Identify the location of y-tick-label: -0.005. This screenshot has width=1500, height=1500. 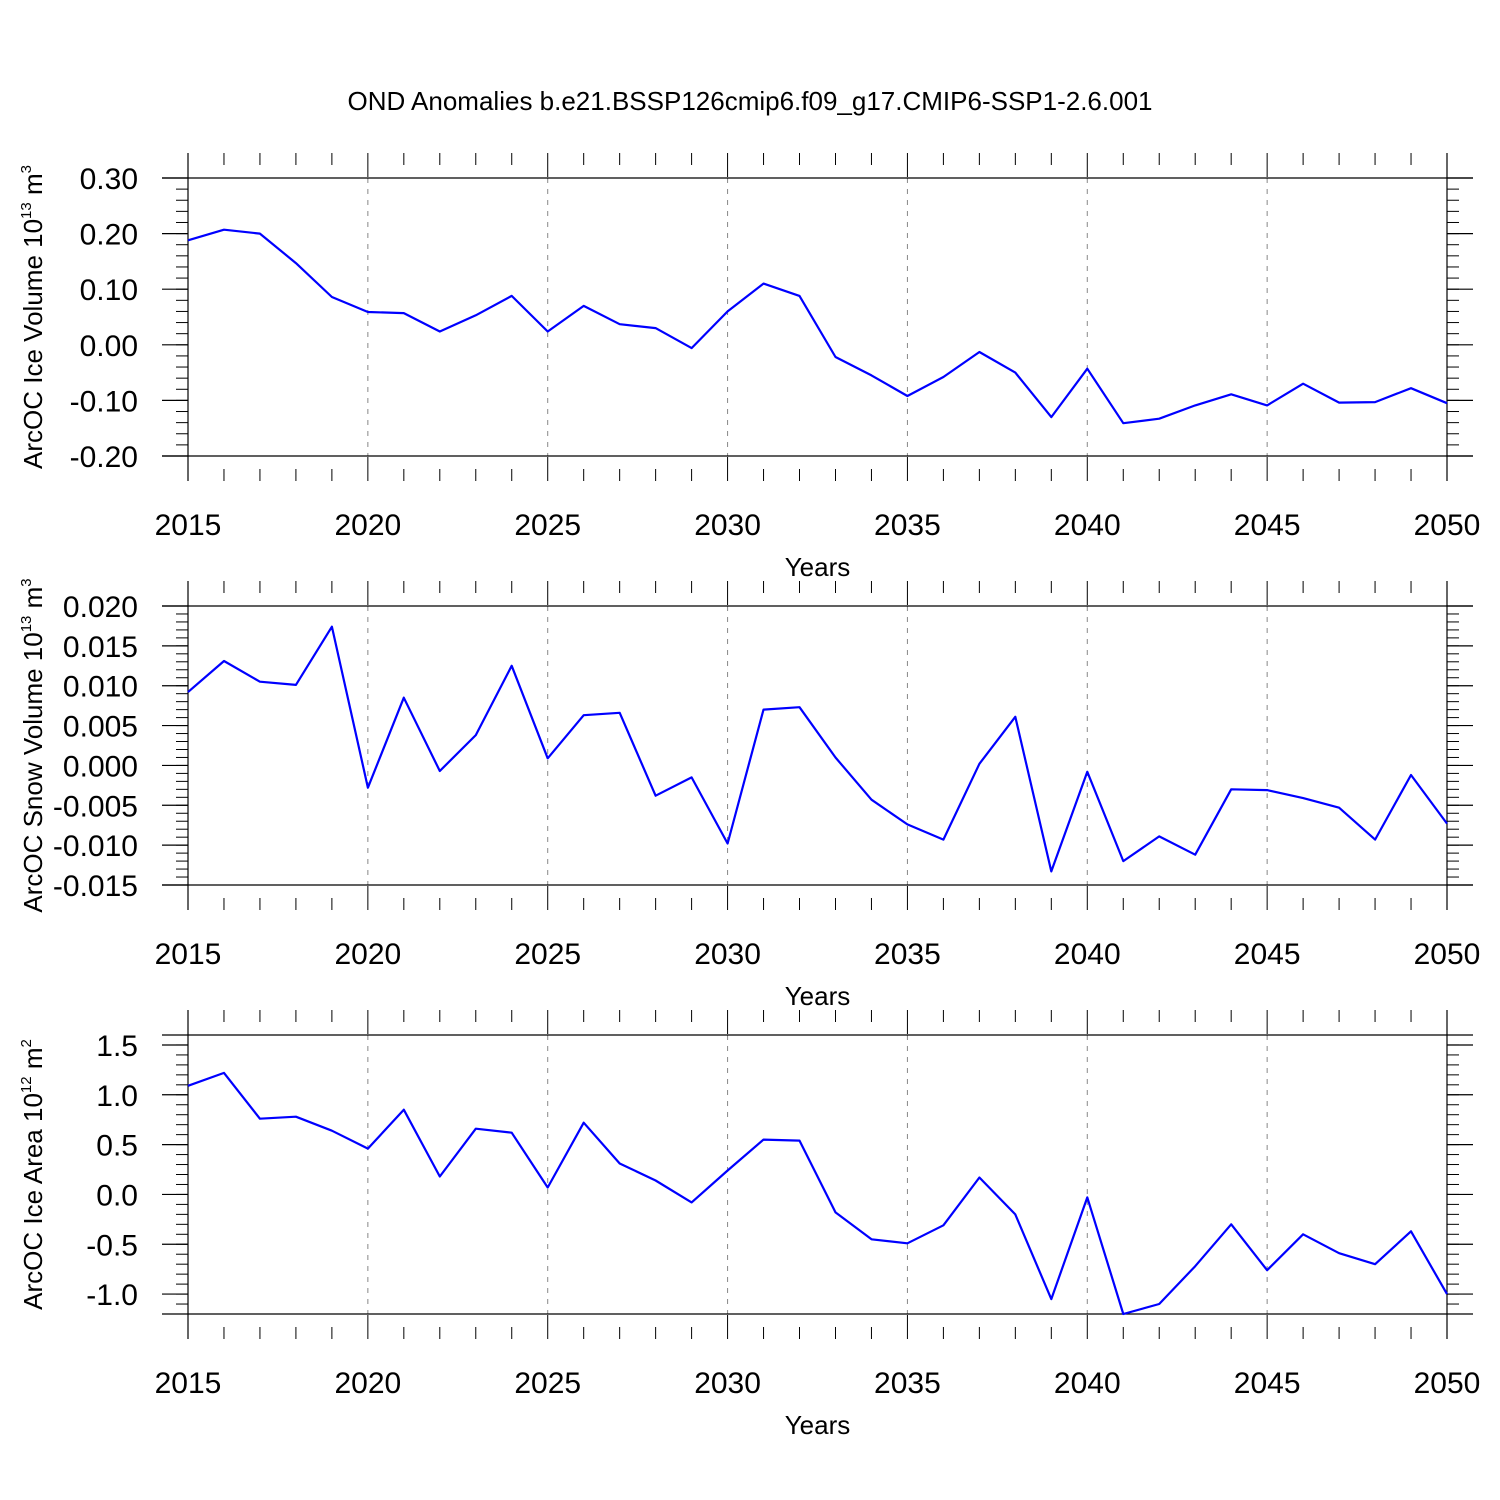
(95, 806).